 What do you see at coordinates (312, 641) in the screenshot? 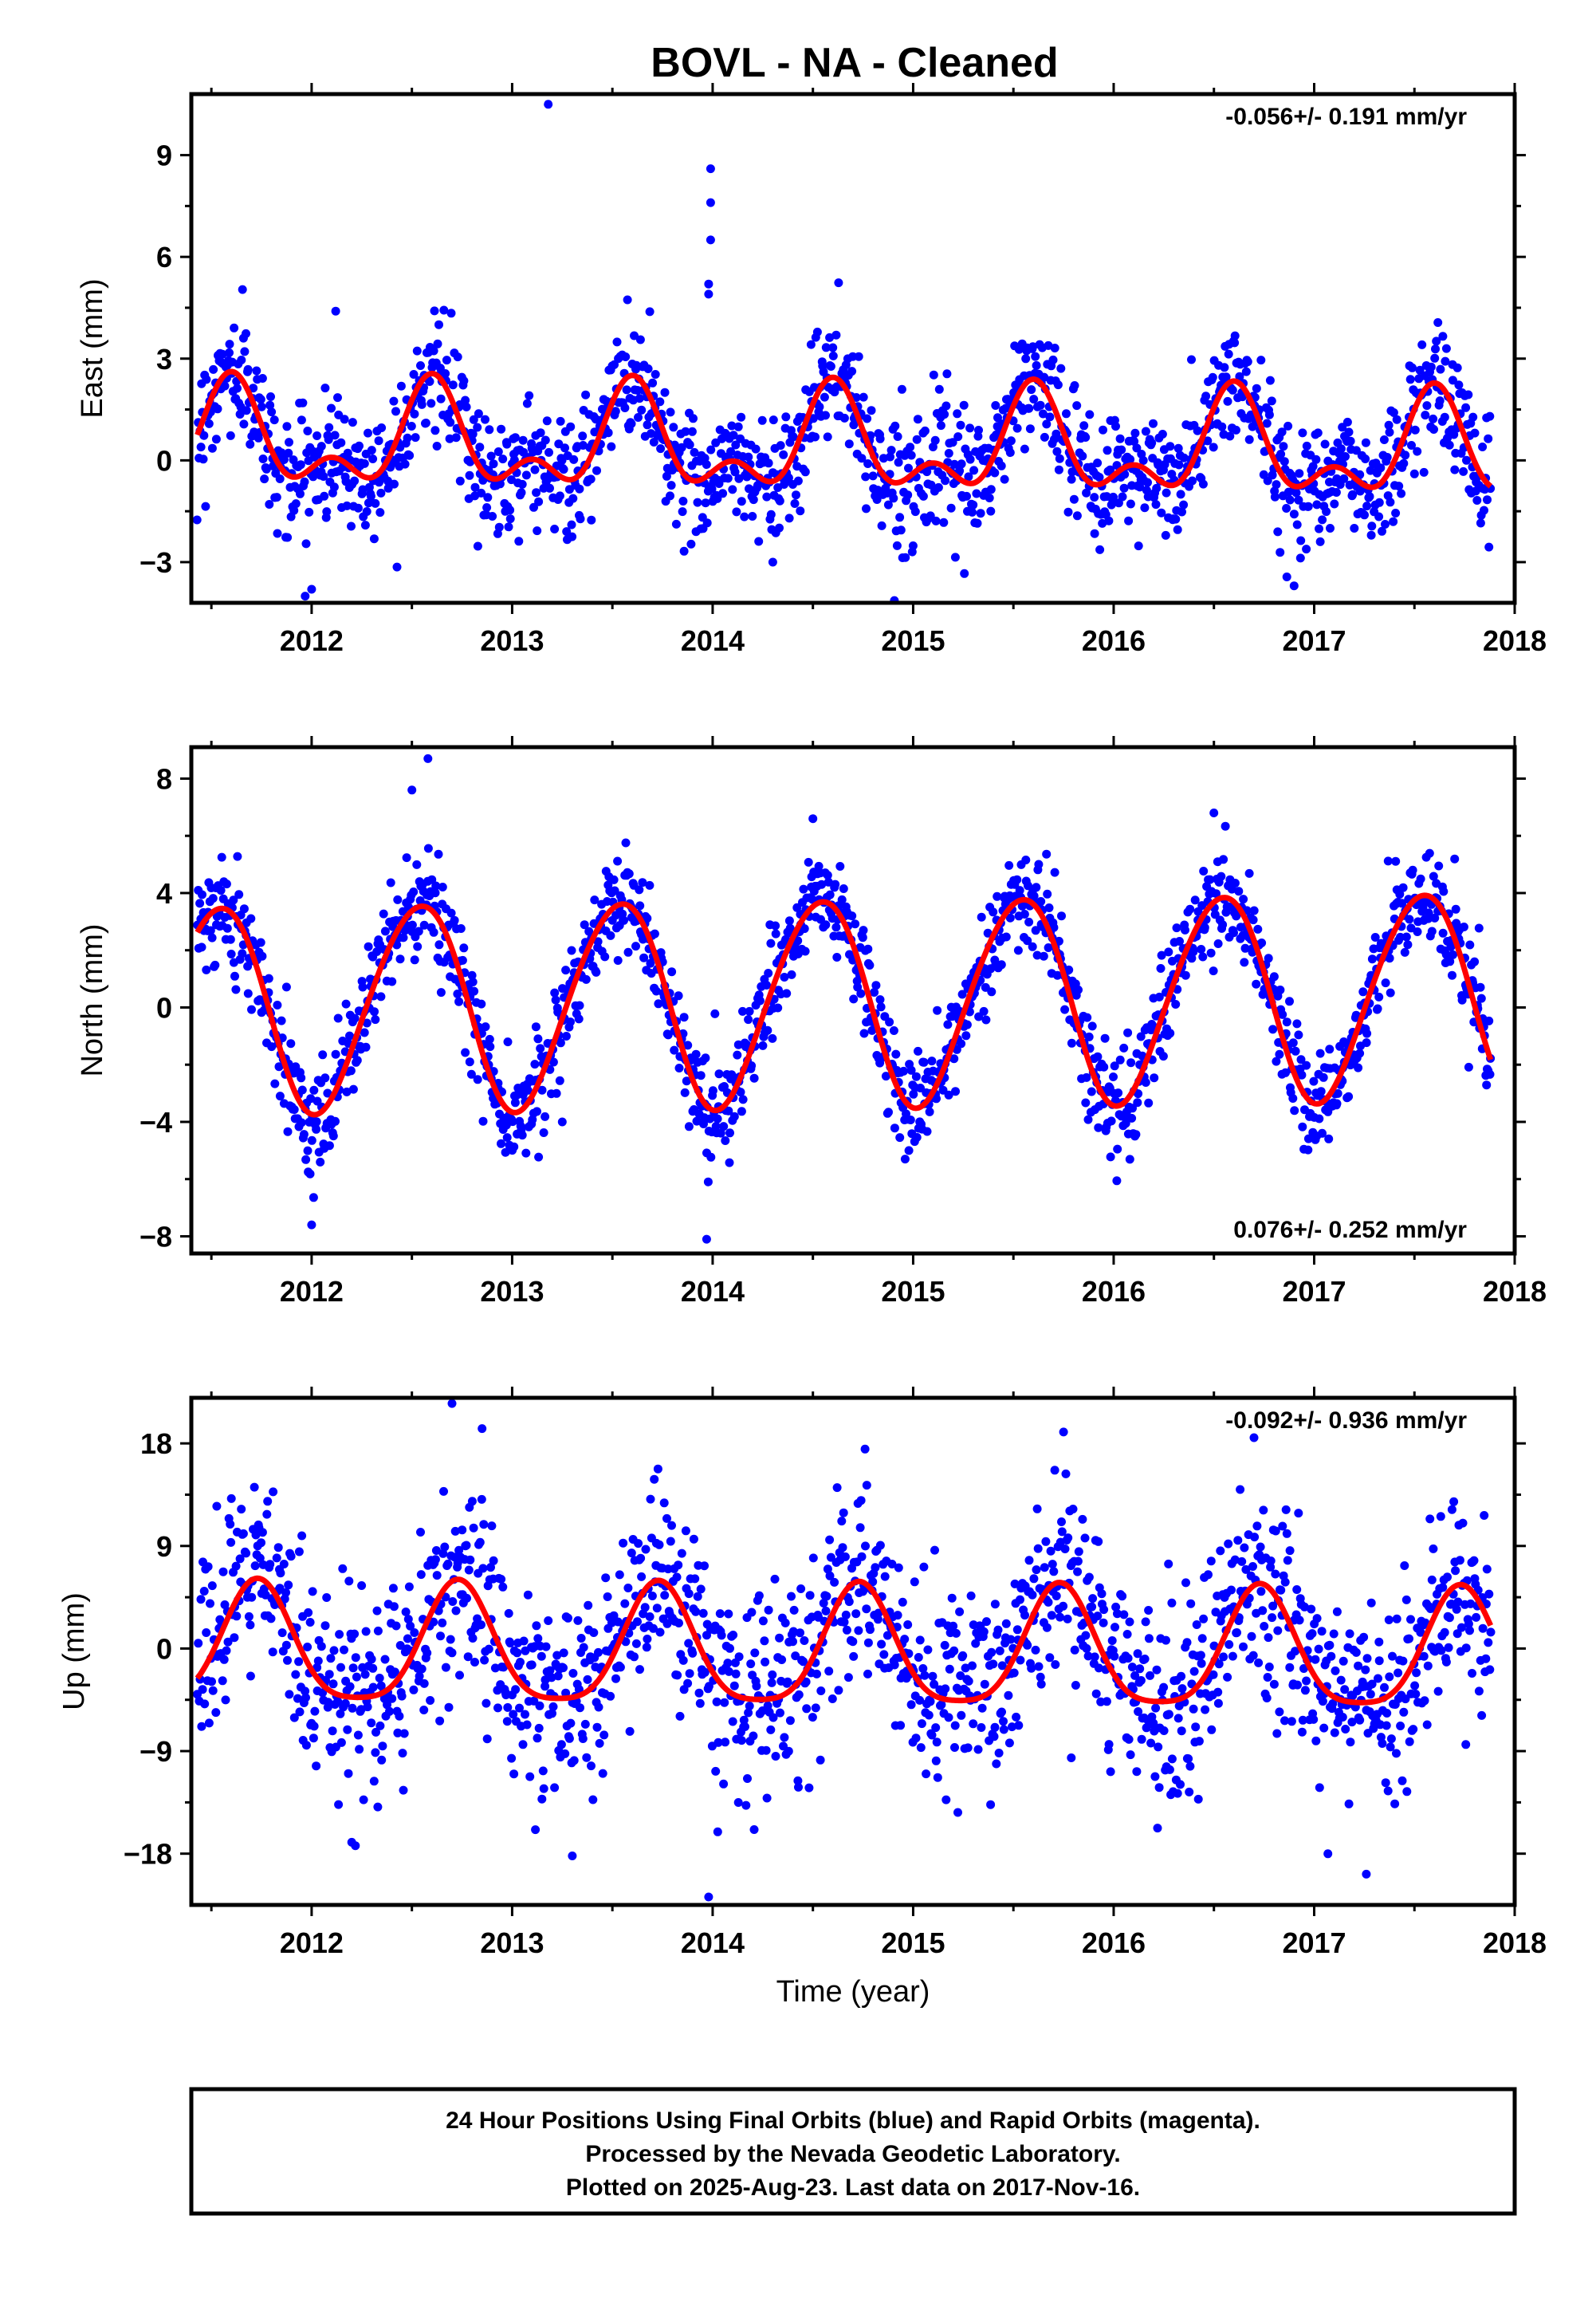
I see `x-tick-label: 2012` at bounding box center [312, 641].